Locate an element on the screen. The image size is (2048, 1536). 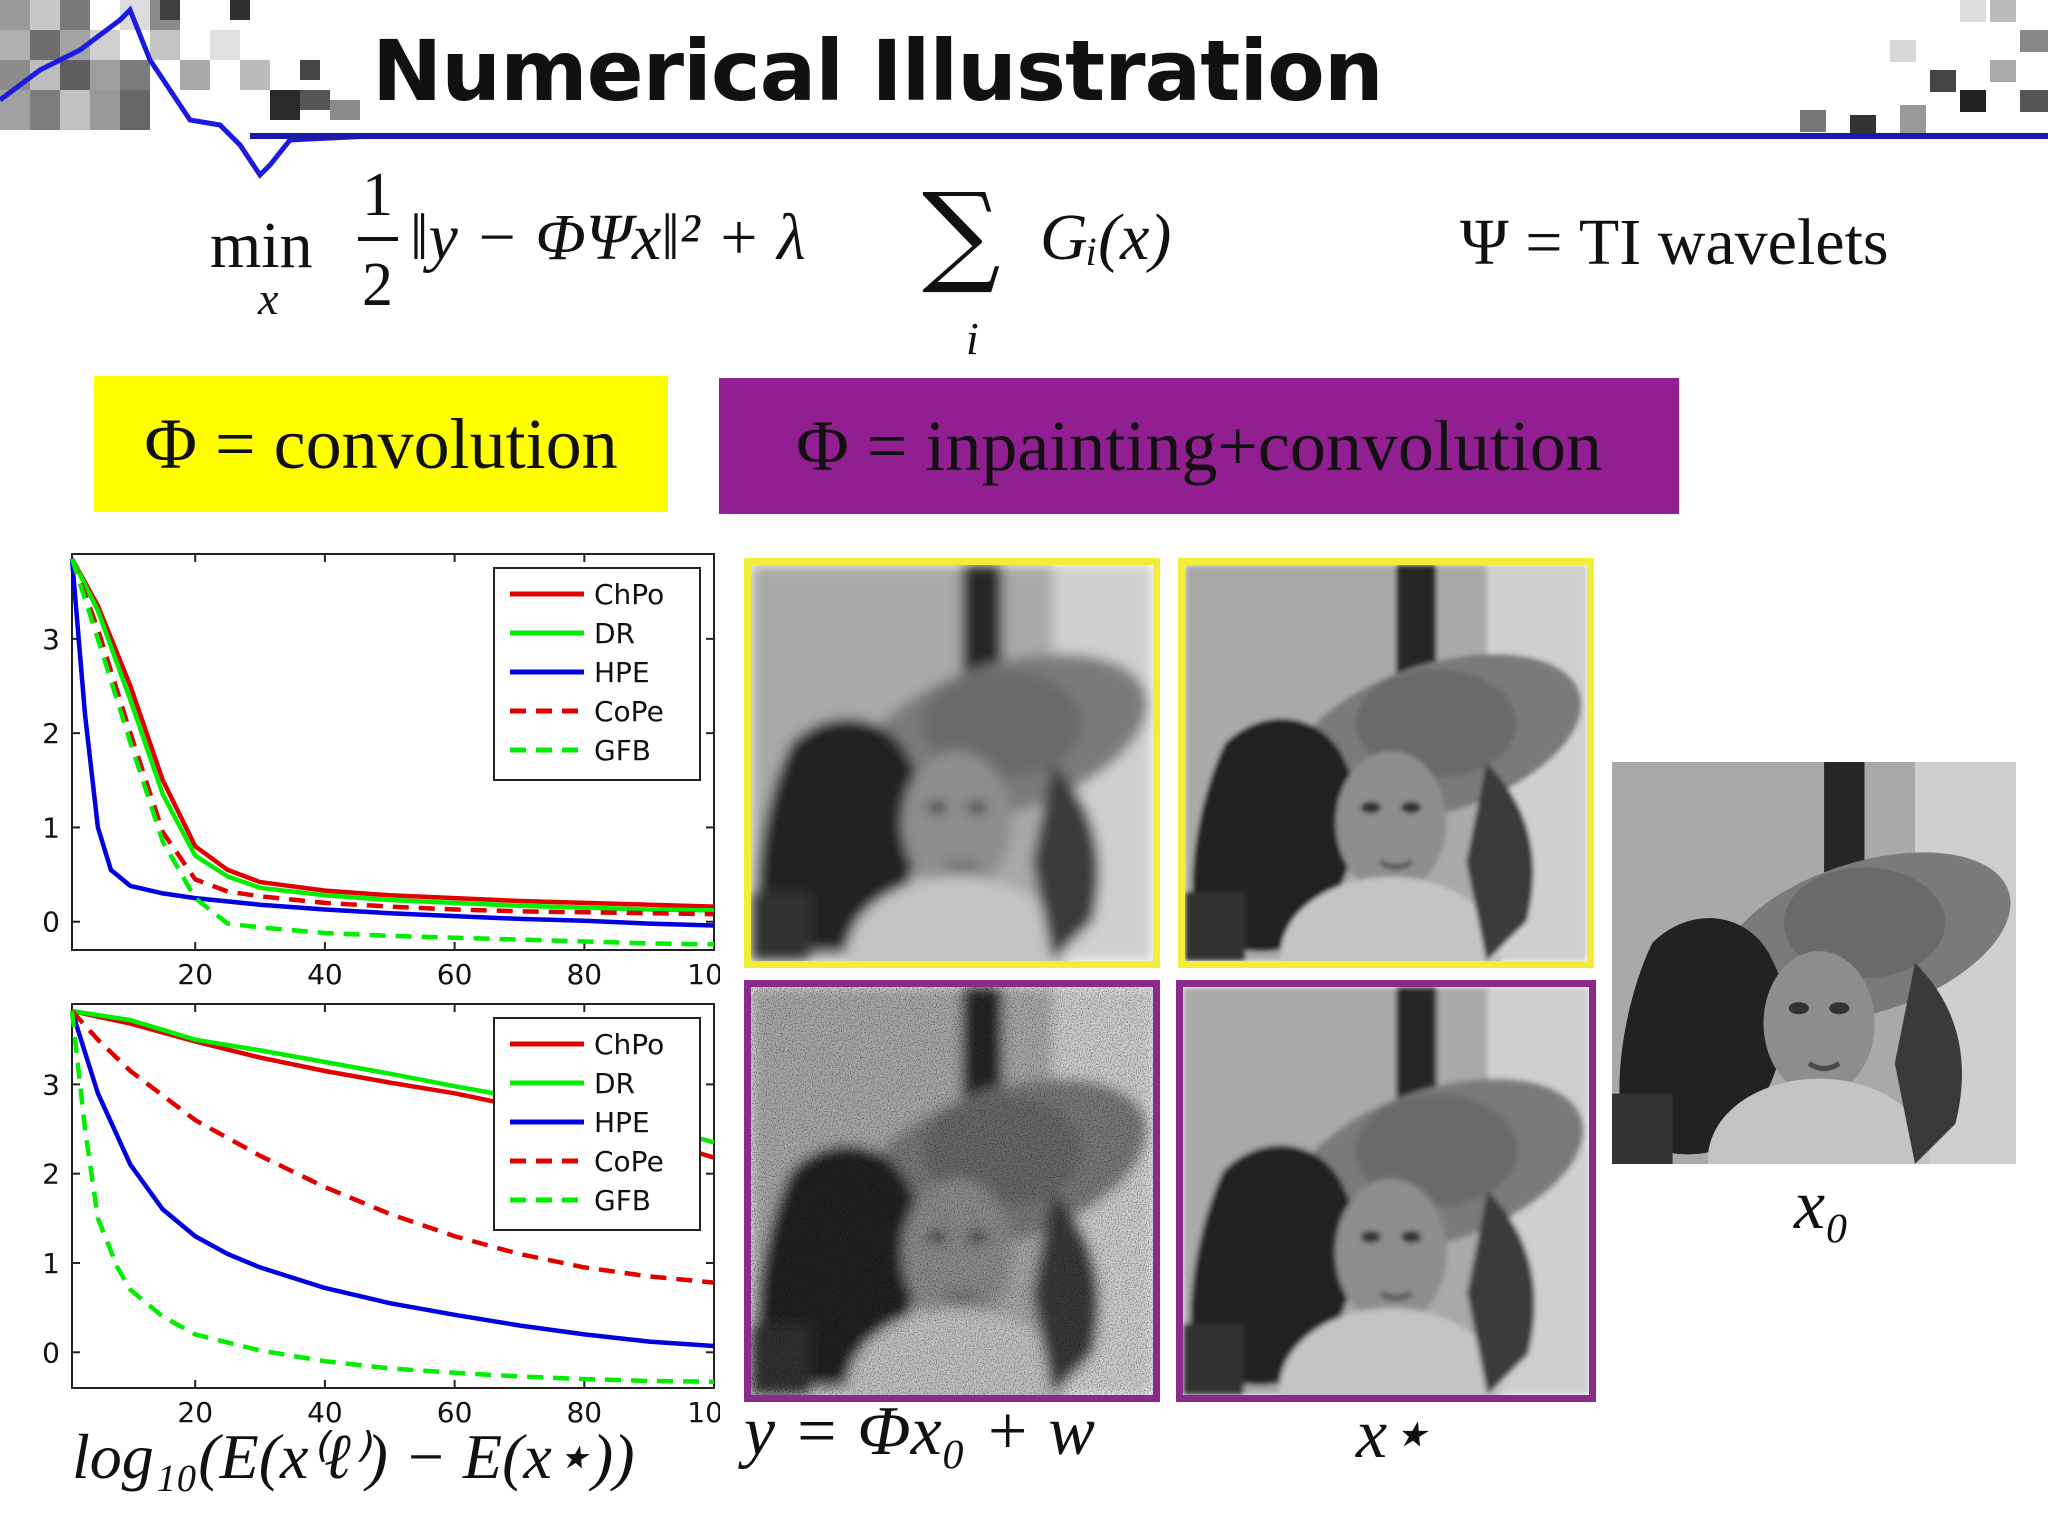
slide-title: Numerical Illustration is located at coordinates (878, 71).